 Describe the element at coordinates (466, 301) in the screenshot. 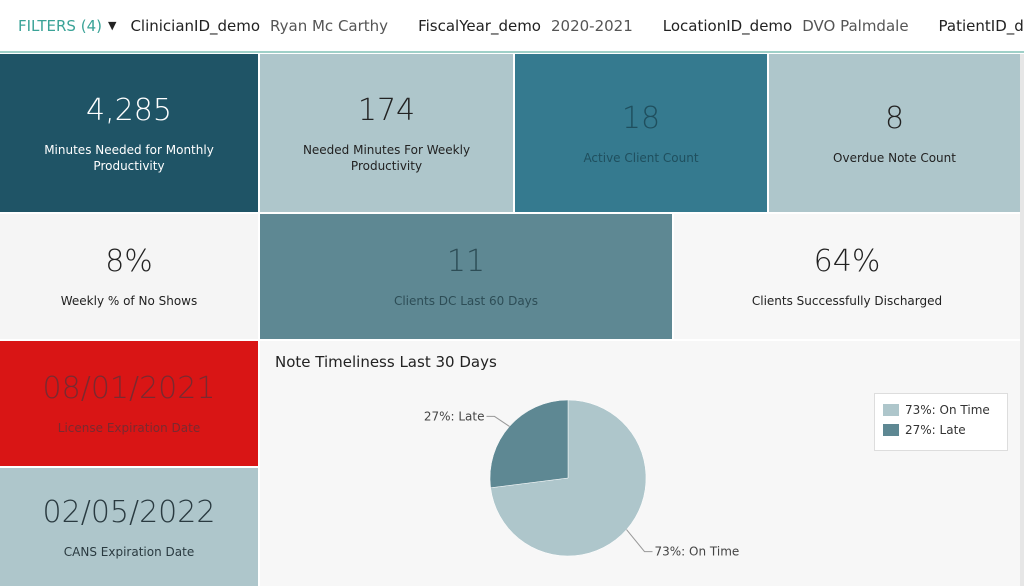

I see `kpi-label: Clients DC Last 60 Days` at that location.